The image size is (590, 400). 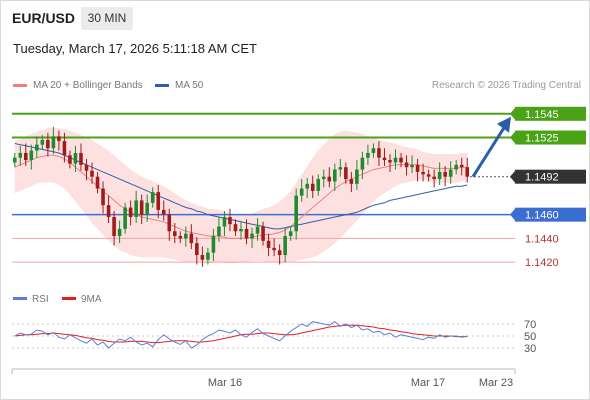 I want to click on level-tag-arrow-1.1525, so click(x=513, y=137).